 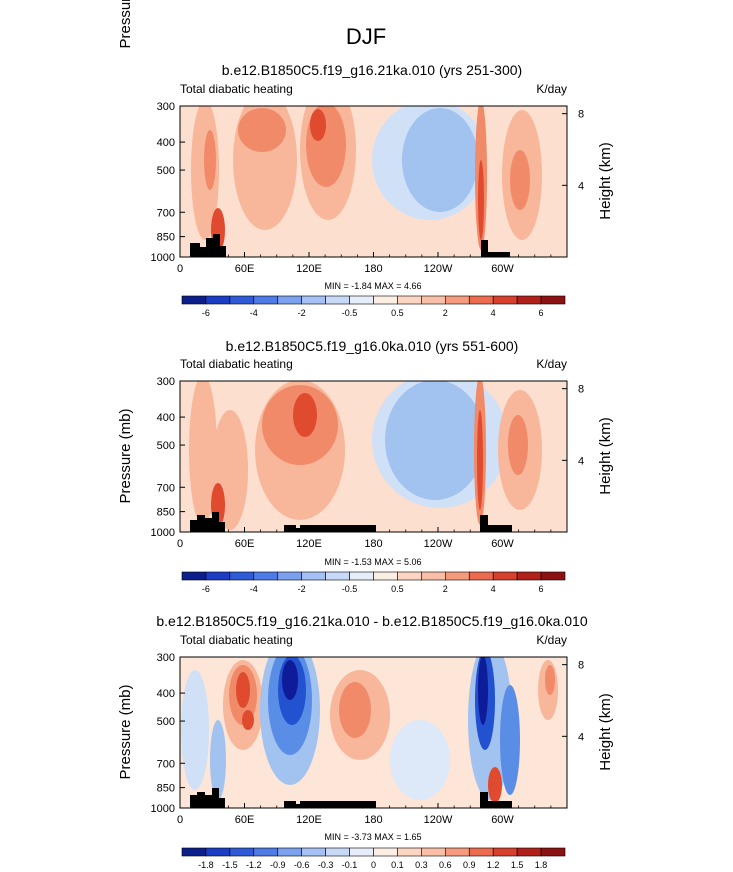 What do you see at coordinates (397, 865) in the screenshot?
I see `colorbar-label: 0.1` at bounding box center [397, 865].